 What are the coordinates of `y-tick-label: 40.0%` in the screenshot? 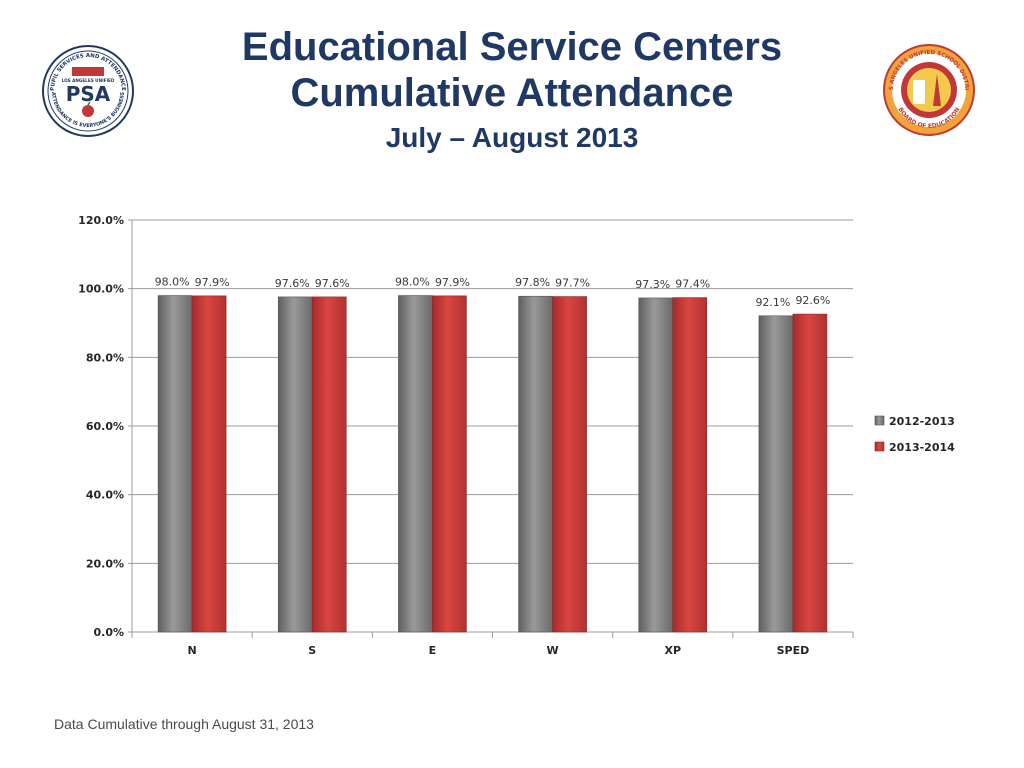 It's located at (105, 495).